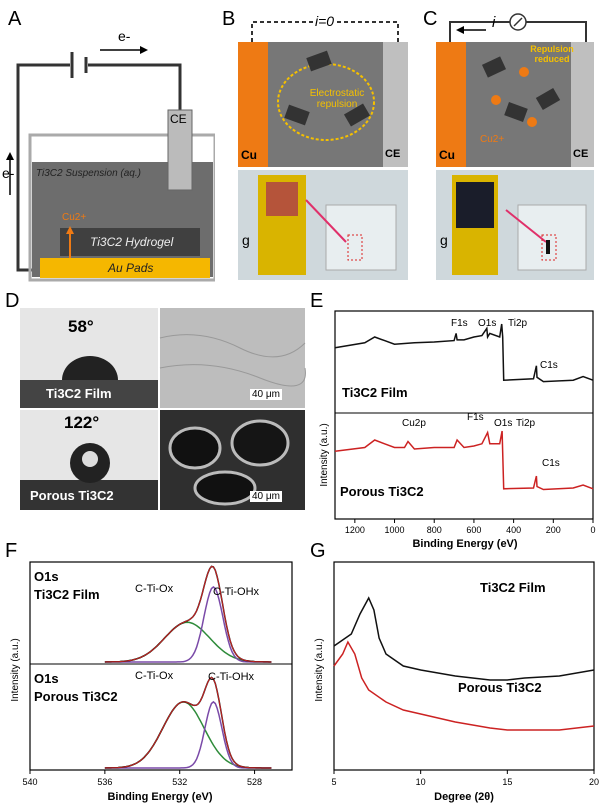 Image resolution: width=599 pixels, height=806 pixels. I want to click on suspension-label: Ti3C2 Suspension (aq.), so click(88, 173).